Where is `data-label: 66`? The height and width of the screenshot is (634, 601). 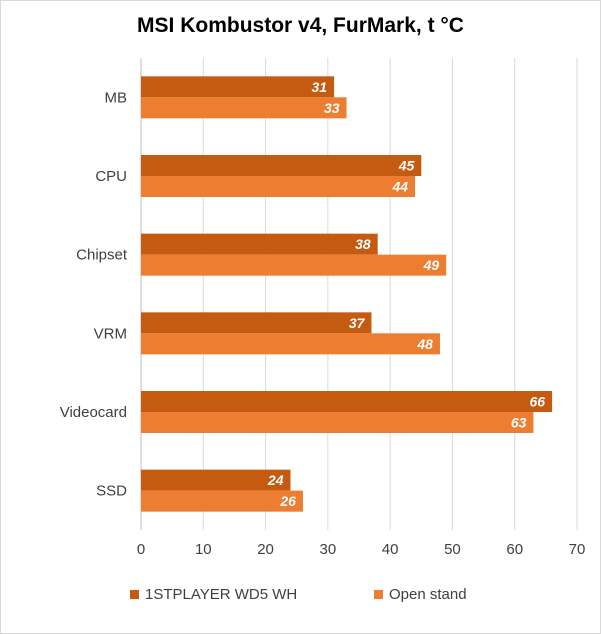 data-label: 66 is located at coordinates (538, 402).